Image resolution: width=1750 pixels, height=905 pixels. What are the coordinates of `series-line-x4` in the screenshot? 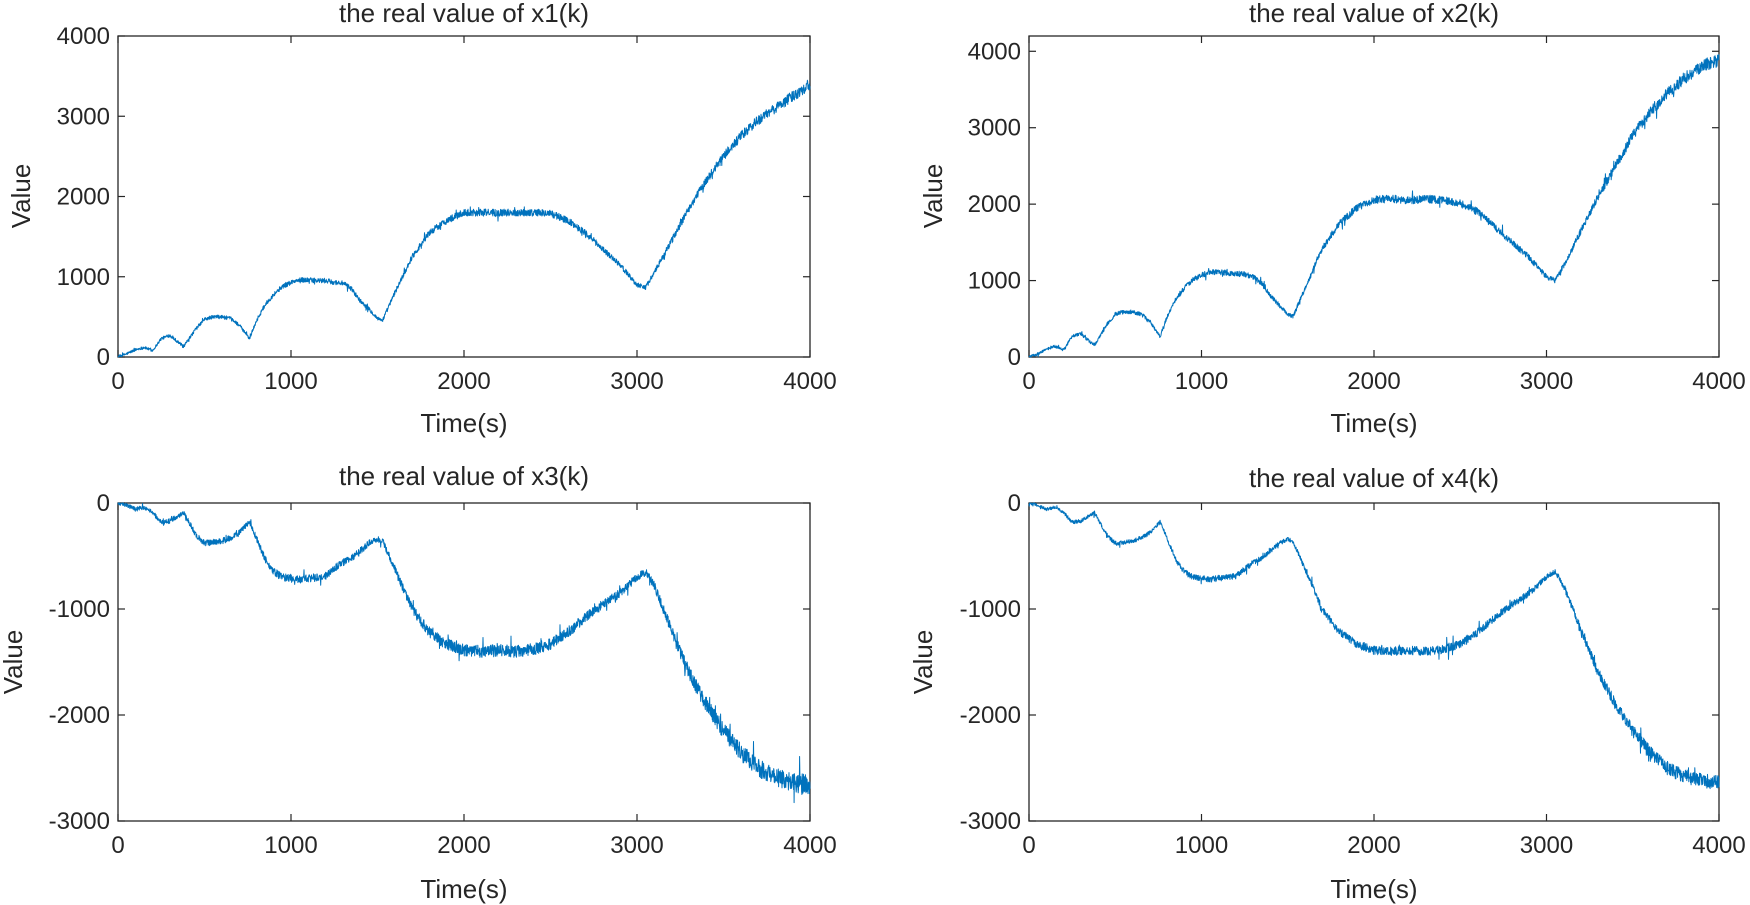 It's located at (1374, 646).